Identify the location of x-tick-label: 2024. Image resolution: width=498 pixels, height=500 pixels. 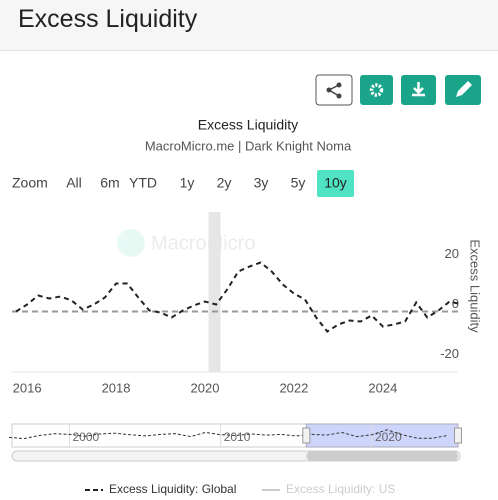
(382, 387).